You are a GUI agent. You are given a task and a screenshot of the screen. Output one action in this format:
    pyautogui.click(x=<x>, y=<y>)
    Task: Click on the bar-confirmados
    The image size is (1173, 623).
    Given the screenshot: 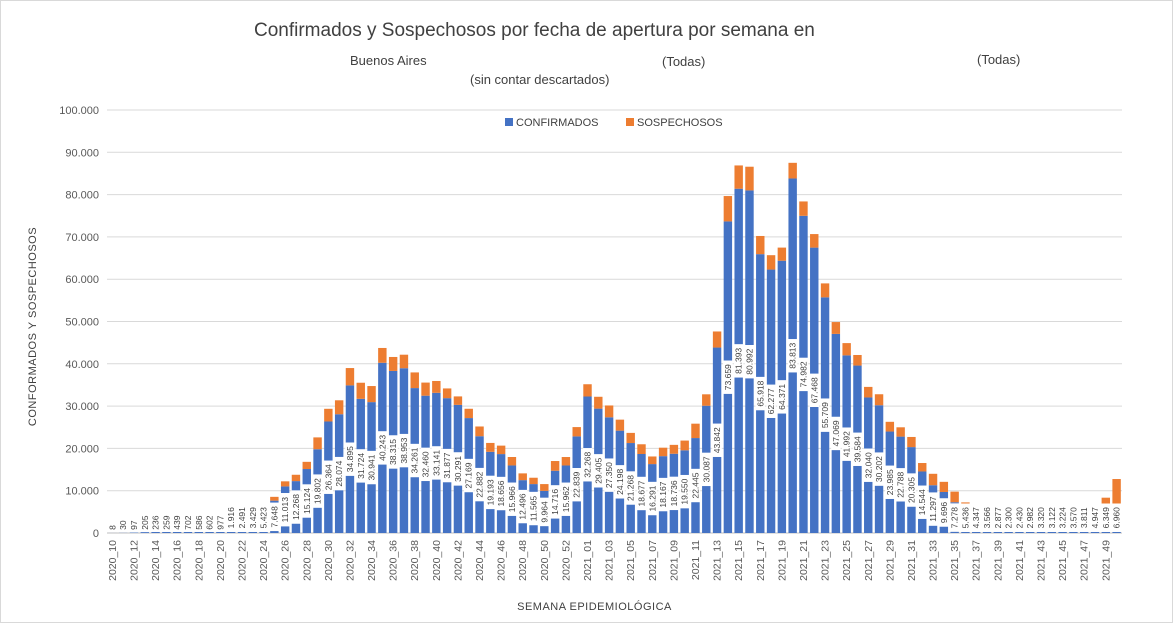 What is the action you would take?
    pyautogui.click(x=155, y=532)
    